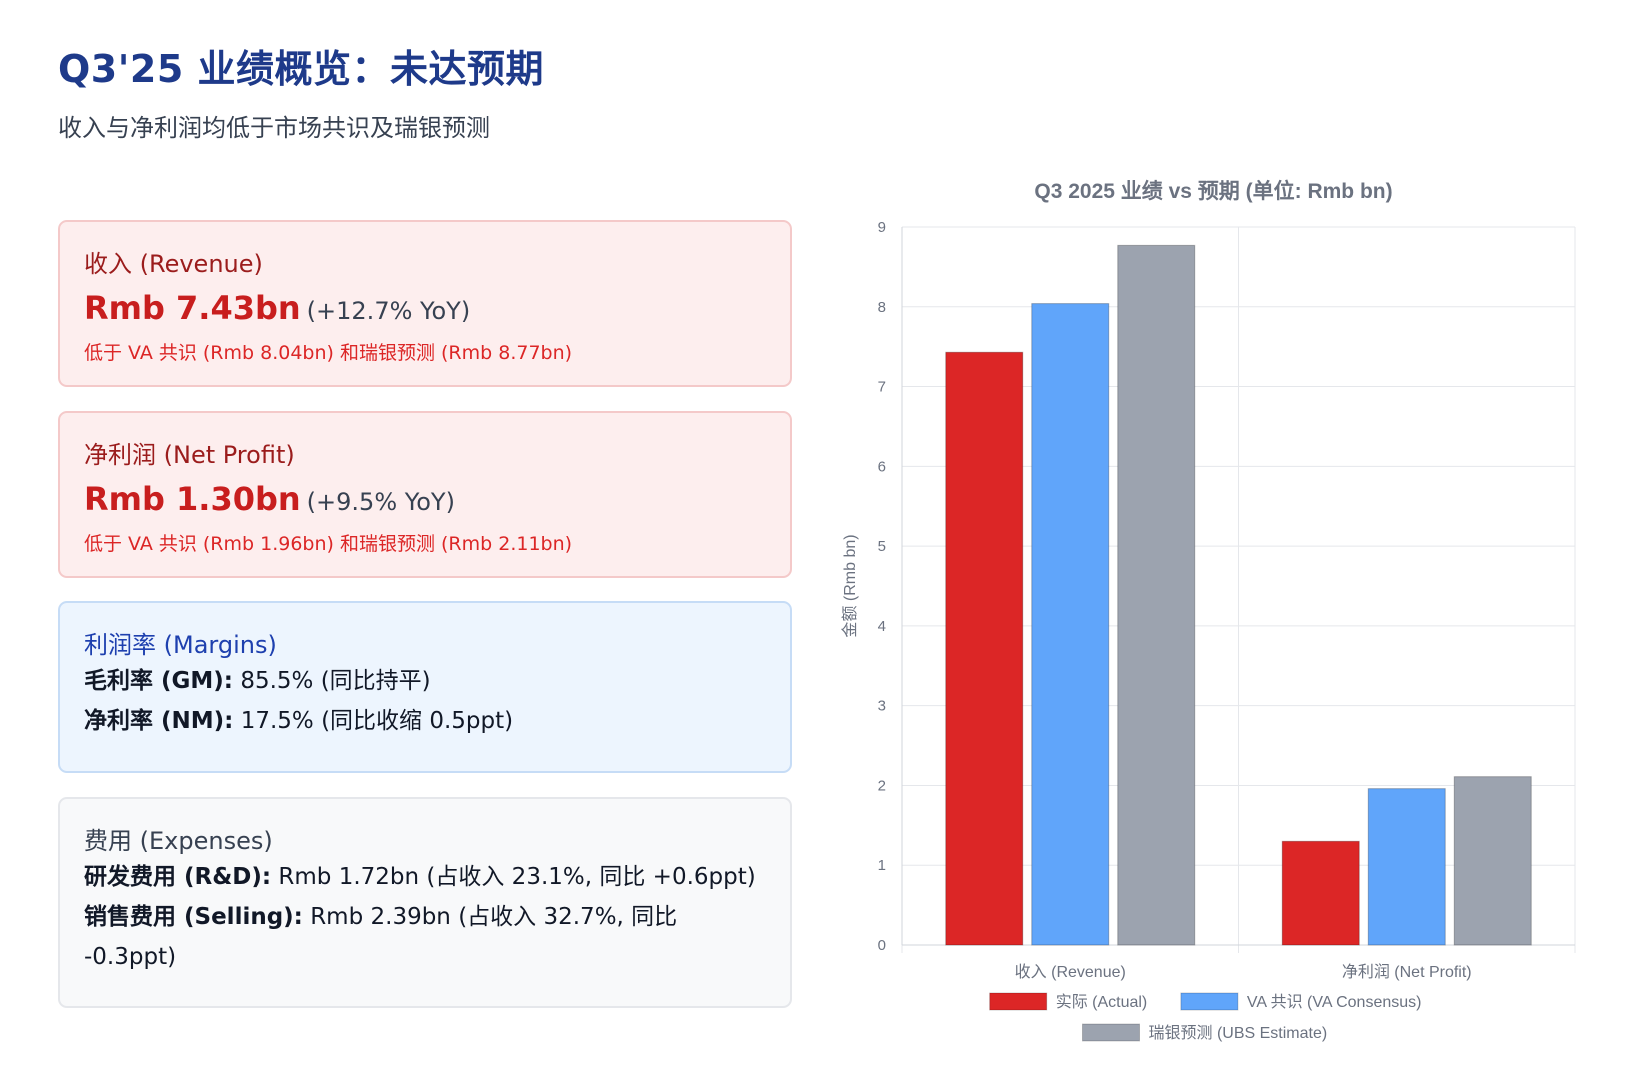 Image resolution: width=1625 pixels, height=1080 pixels. What do you see at coordinates (882, 307) in the screenshot?
I see `y-tick-label: 8` at bounding box center [882, 307].